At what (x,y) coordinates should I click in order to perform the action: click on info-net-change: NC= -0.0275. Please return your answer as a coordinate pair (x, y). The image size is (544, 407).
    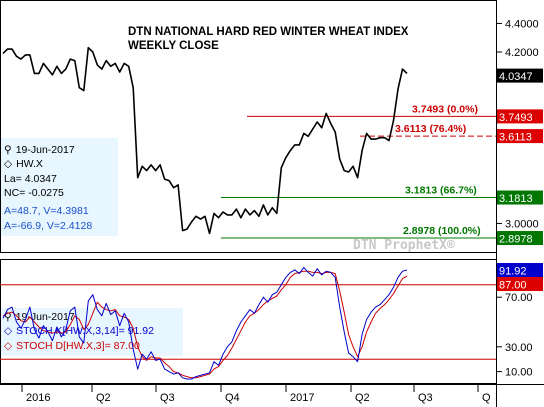
    Looking at the image, I should click on (34, 193).